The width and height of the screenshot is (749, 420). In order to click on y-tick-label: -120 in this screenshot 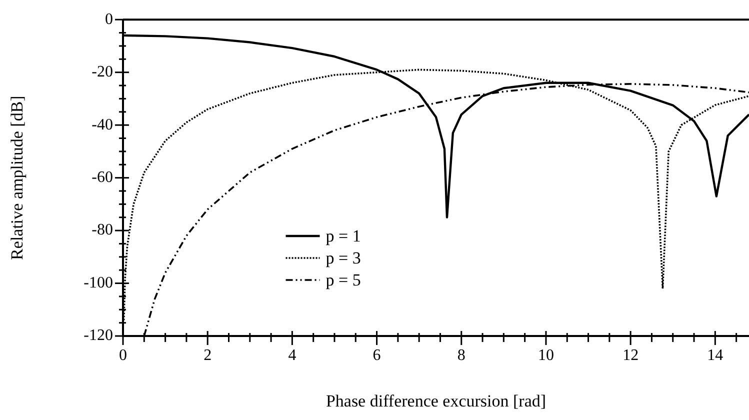, I will do `click(98, 335)`.